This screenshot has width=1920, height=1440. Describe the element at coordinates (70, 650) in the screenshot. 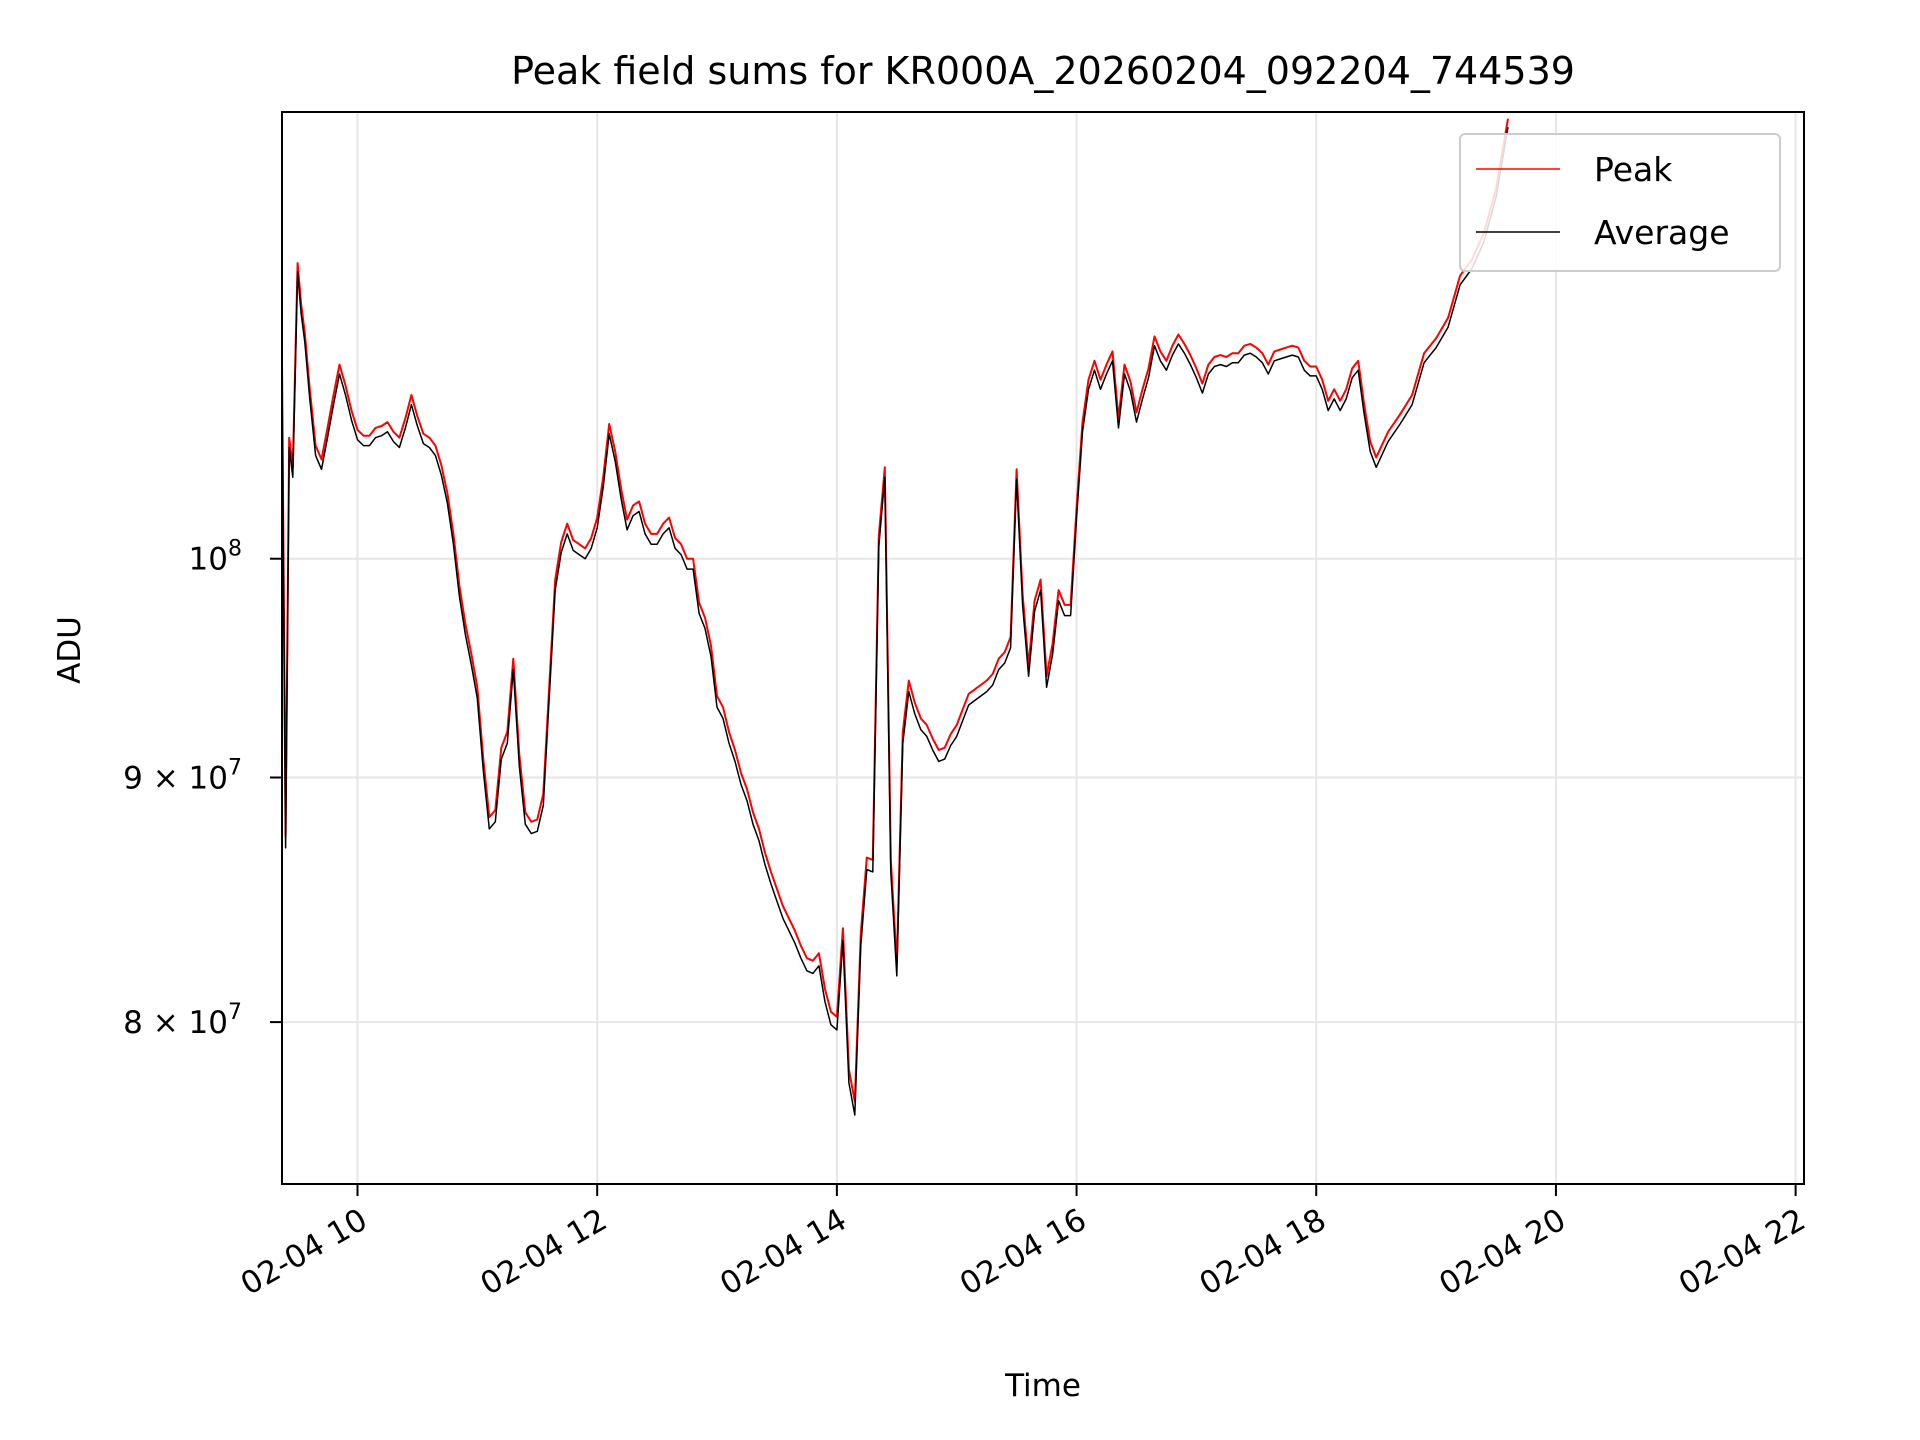

I see `y-axis-label: ADU` at that location.